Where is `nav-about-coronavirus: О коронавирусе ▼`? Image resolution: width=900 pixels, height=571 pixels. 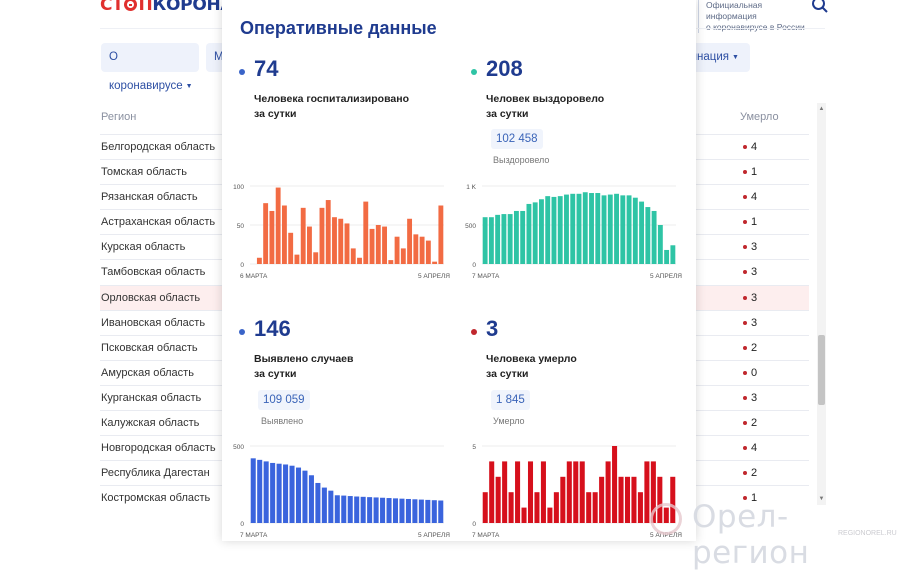
nav-about-coronavirus: О коронавирусе ▼ is located at coordinates (150, 67).